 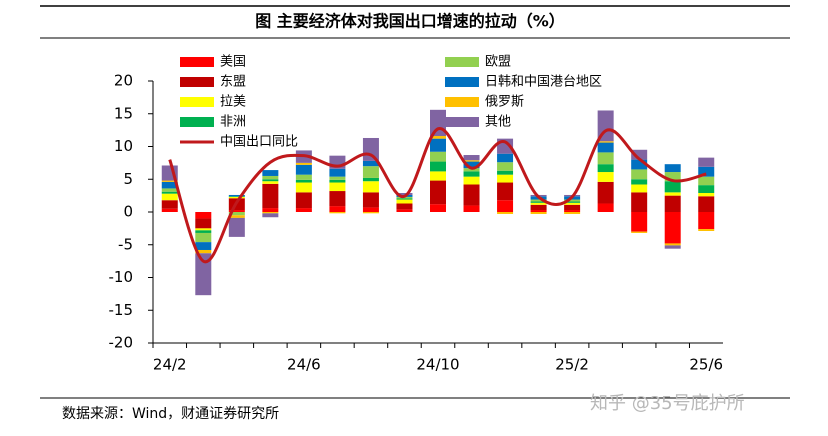 I want to click on y-tick-label: -20, so click(x=121, y=343).